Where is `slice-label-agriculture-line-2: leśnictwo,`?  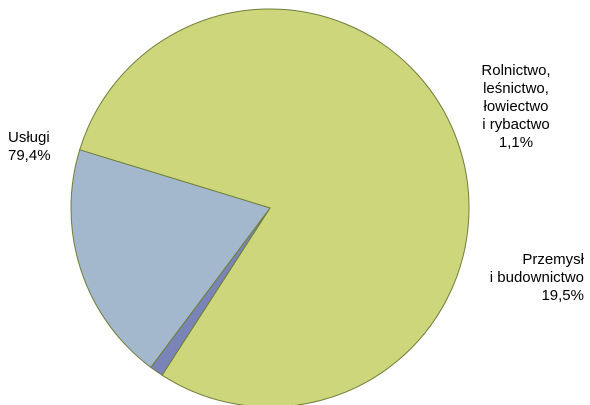 slice-label-agriculture-line-2: leśnictwo, is located at coordinates (516, 88).